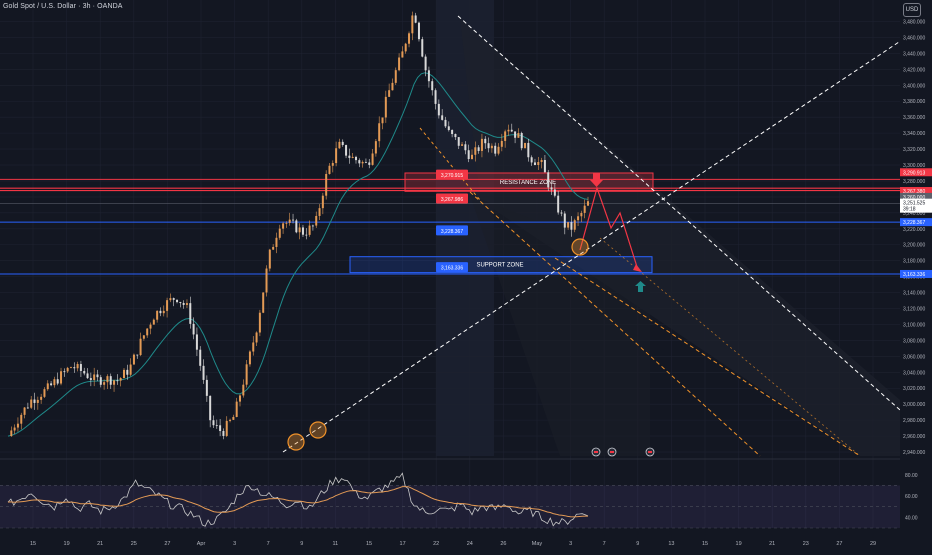 The height and width of the screenshot is (555, 932). What do you see at coordinates (914, 453) in the screenshot?
I see `price-tick-label: 2,940.000` at bounding box center [914, 453].